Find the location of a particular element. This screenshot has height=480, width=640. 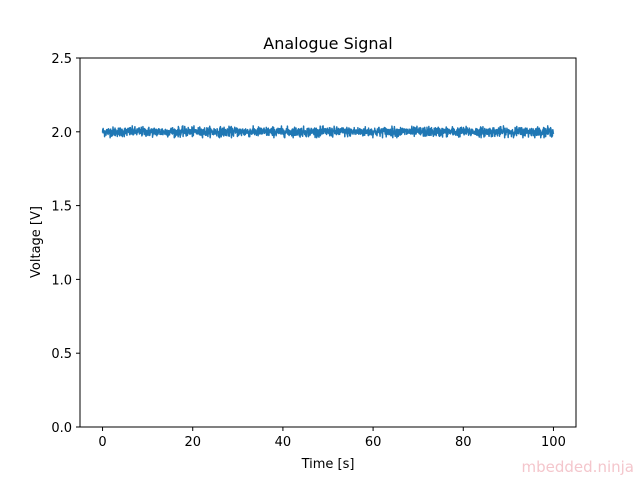

x-axis-label: Time [s] is located at coordinates (328, 464).